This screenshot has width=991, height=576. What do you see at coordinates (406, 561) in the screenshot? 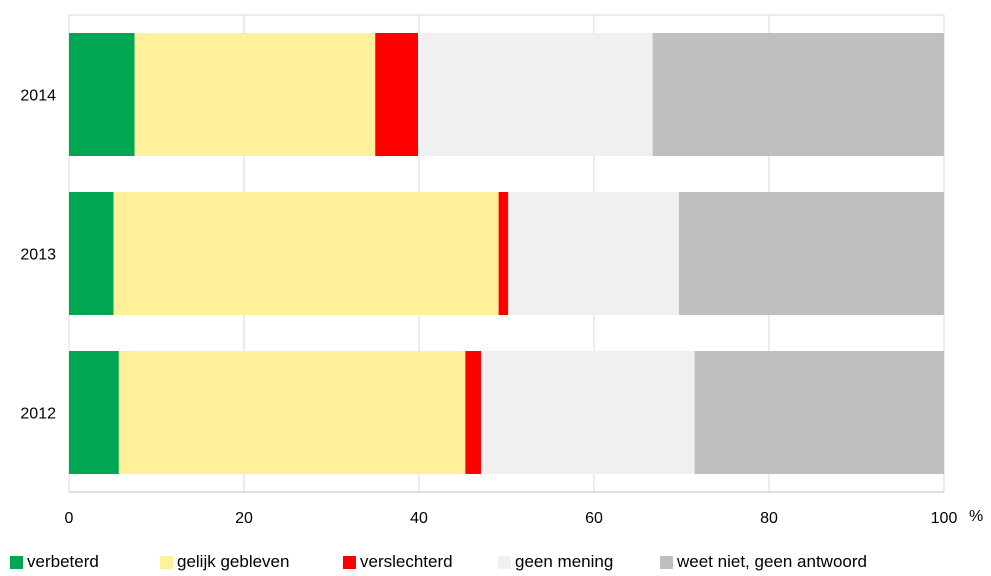
I see `legend-label: verslechterd` at bounding box center [406, 561].